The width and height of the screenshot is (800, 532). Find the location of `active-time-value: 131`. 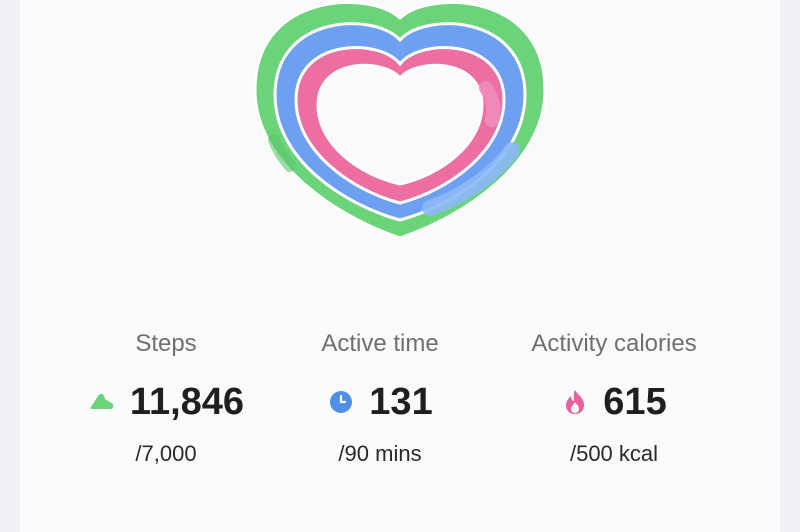

active-time-value: 131 is located at coordinates (401, 402).